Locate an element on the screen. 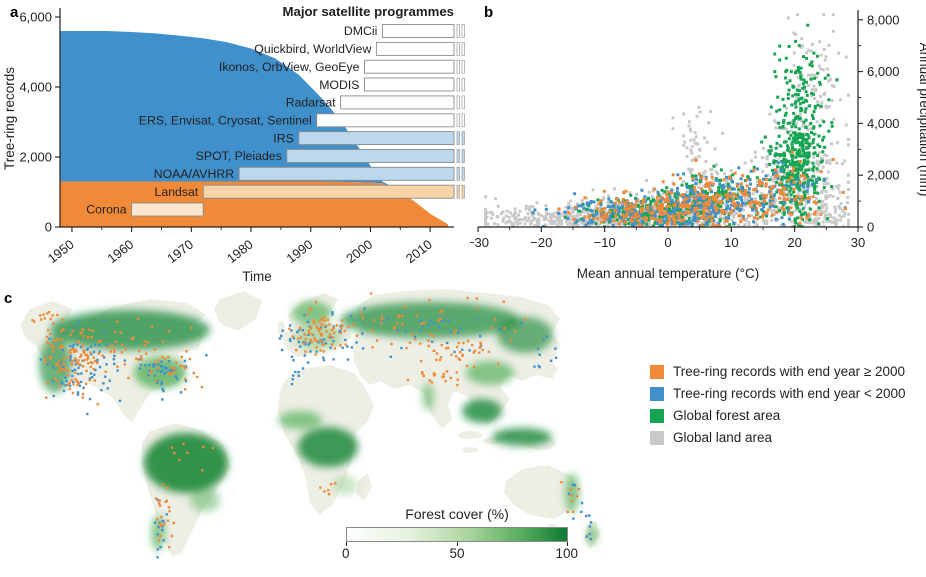  panel-b-x-axis-label: Mean annual temperature (°C) is located at coordinates (668, 273).